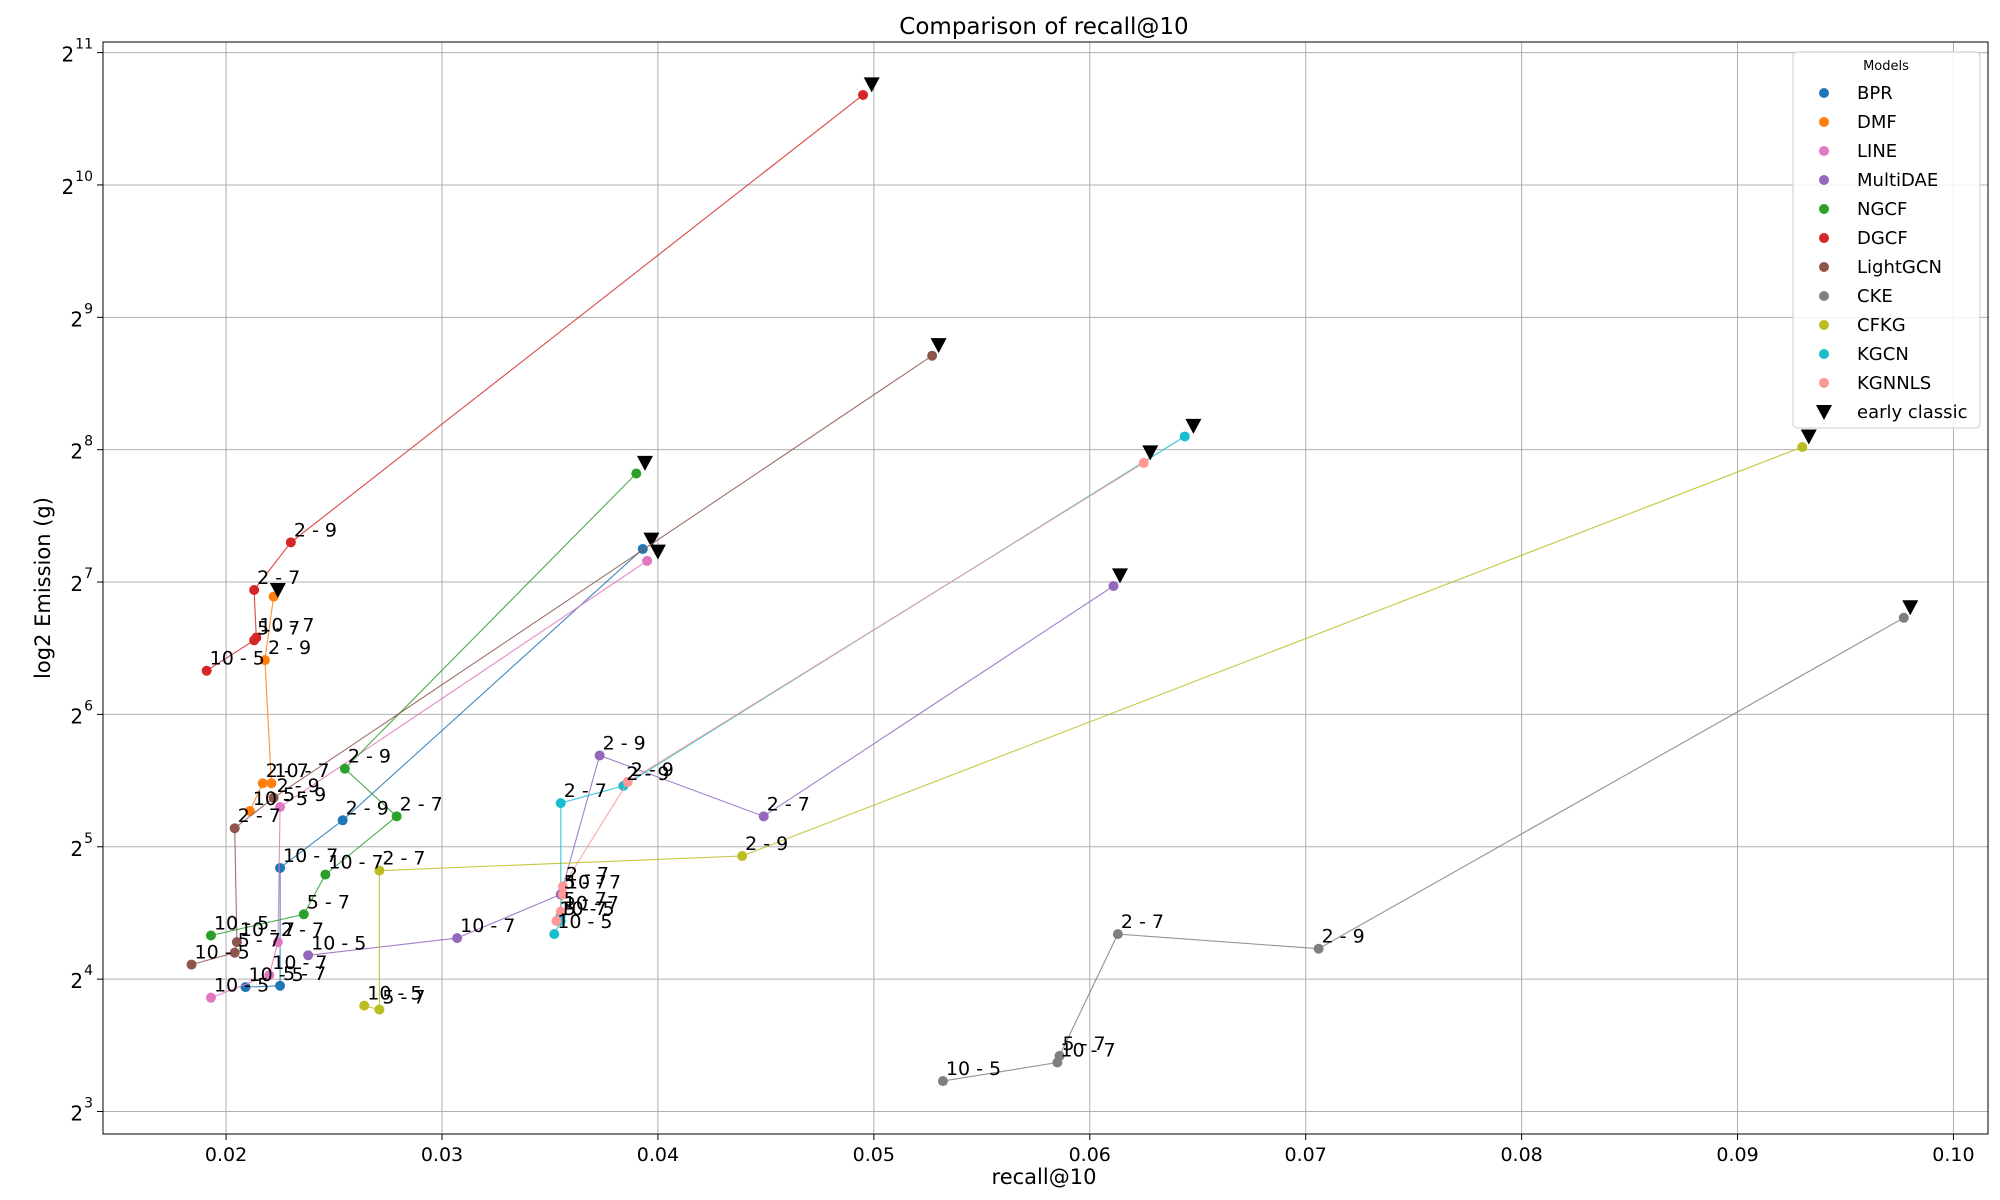 The image size is (2000, 1200). I want to click on legend-label-cke: CKE, so click(1875, 296).